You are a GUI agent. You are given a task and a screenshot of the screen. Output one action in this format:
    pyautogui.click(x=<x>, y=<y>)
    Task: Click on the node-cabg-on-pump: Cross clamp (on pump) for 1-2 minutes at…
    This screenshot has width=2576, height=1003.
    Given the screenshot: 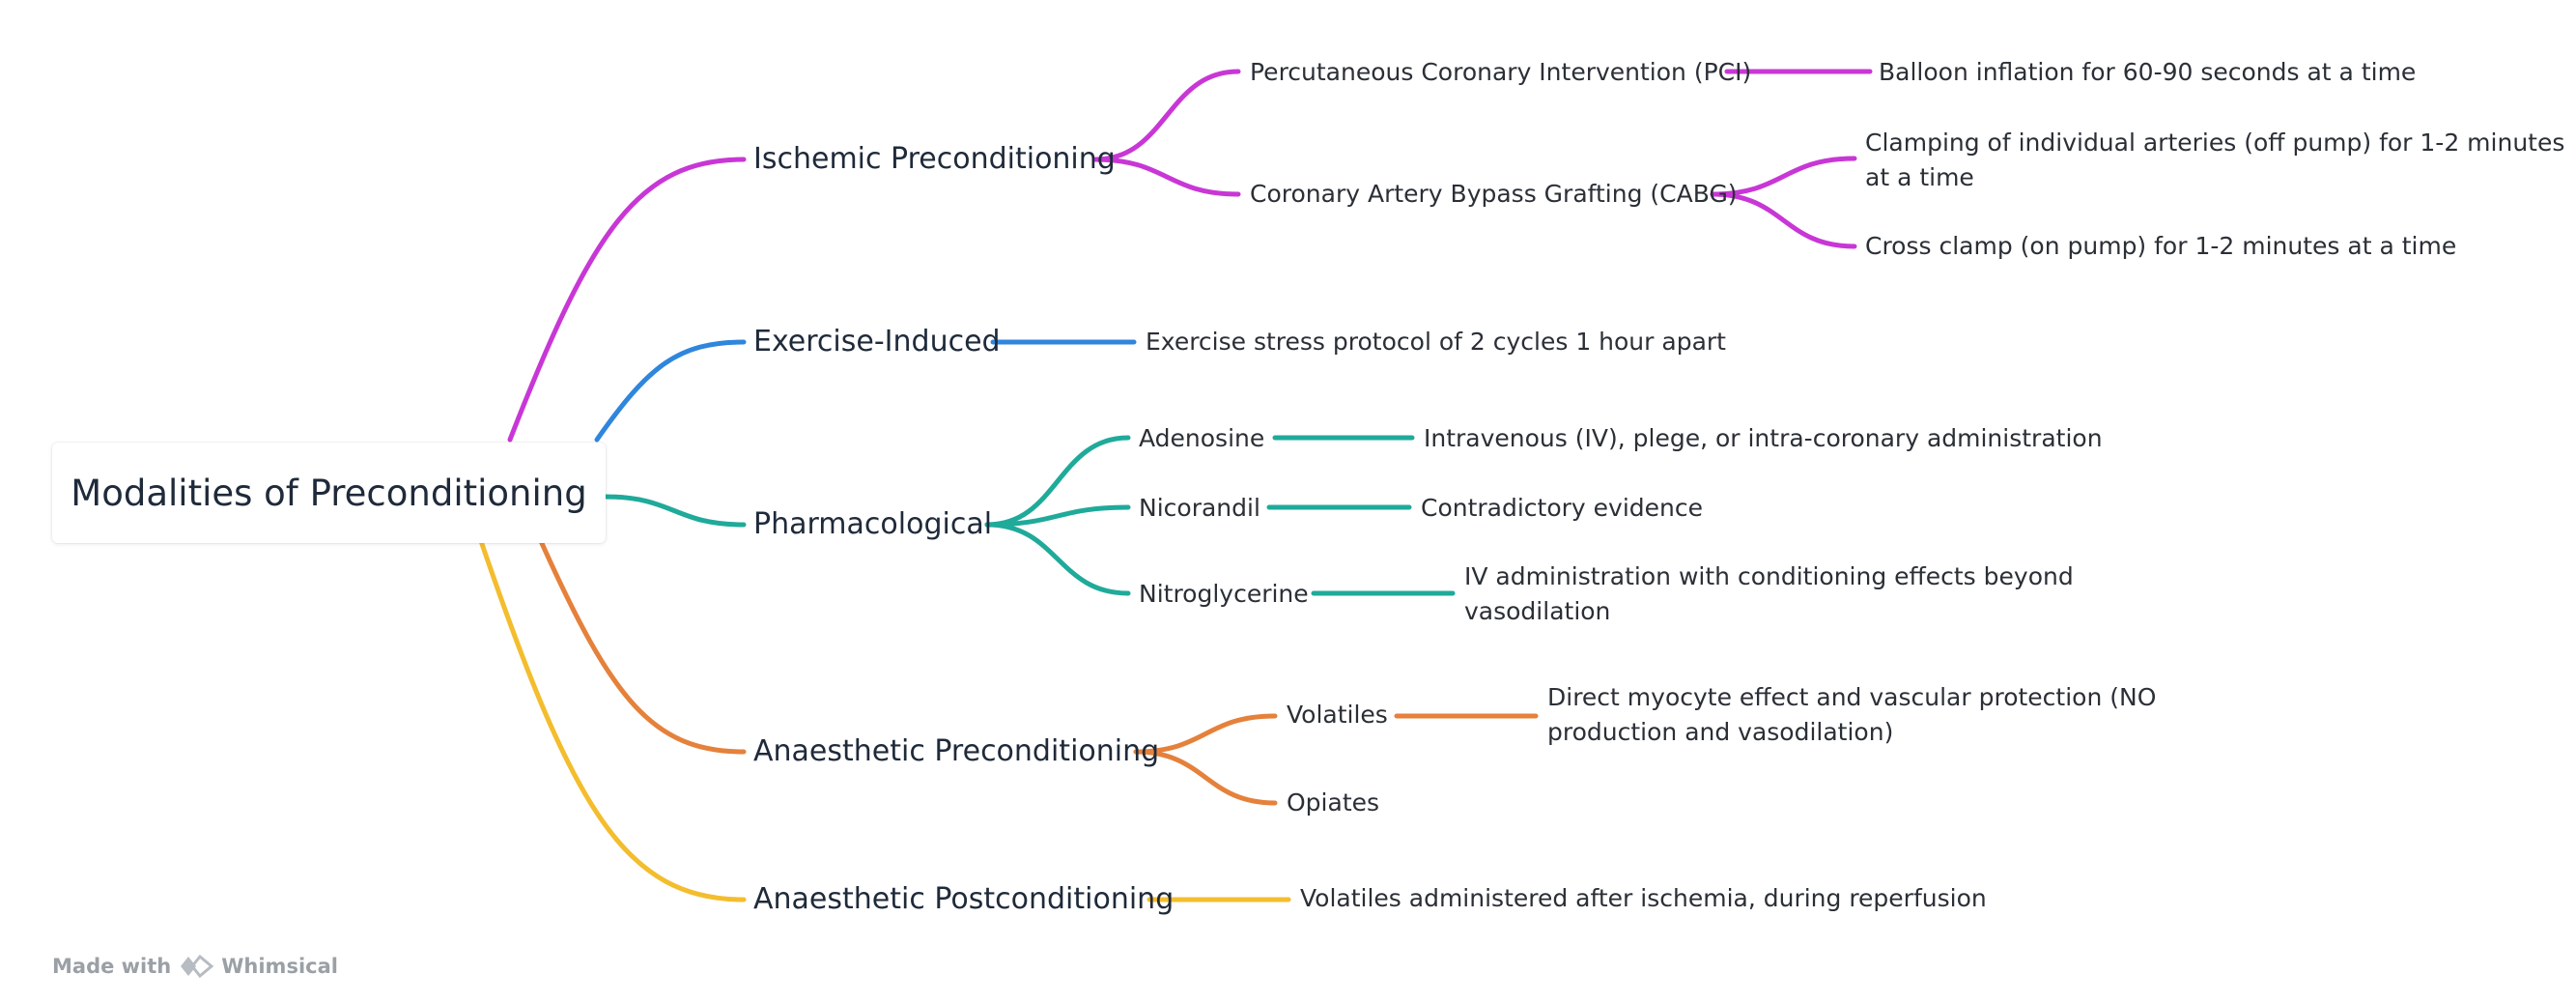 What is the action you would take?
    pyautogui.click(x=2161, y=246)
    